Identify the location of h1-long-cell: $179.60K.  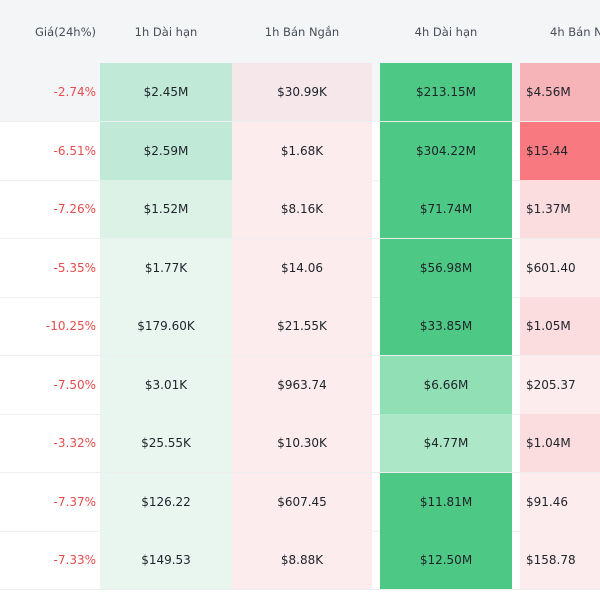
(166, 326).